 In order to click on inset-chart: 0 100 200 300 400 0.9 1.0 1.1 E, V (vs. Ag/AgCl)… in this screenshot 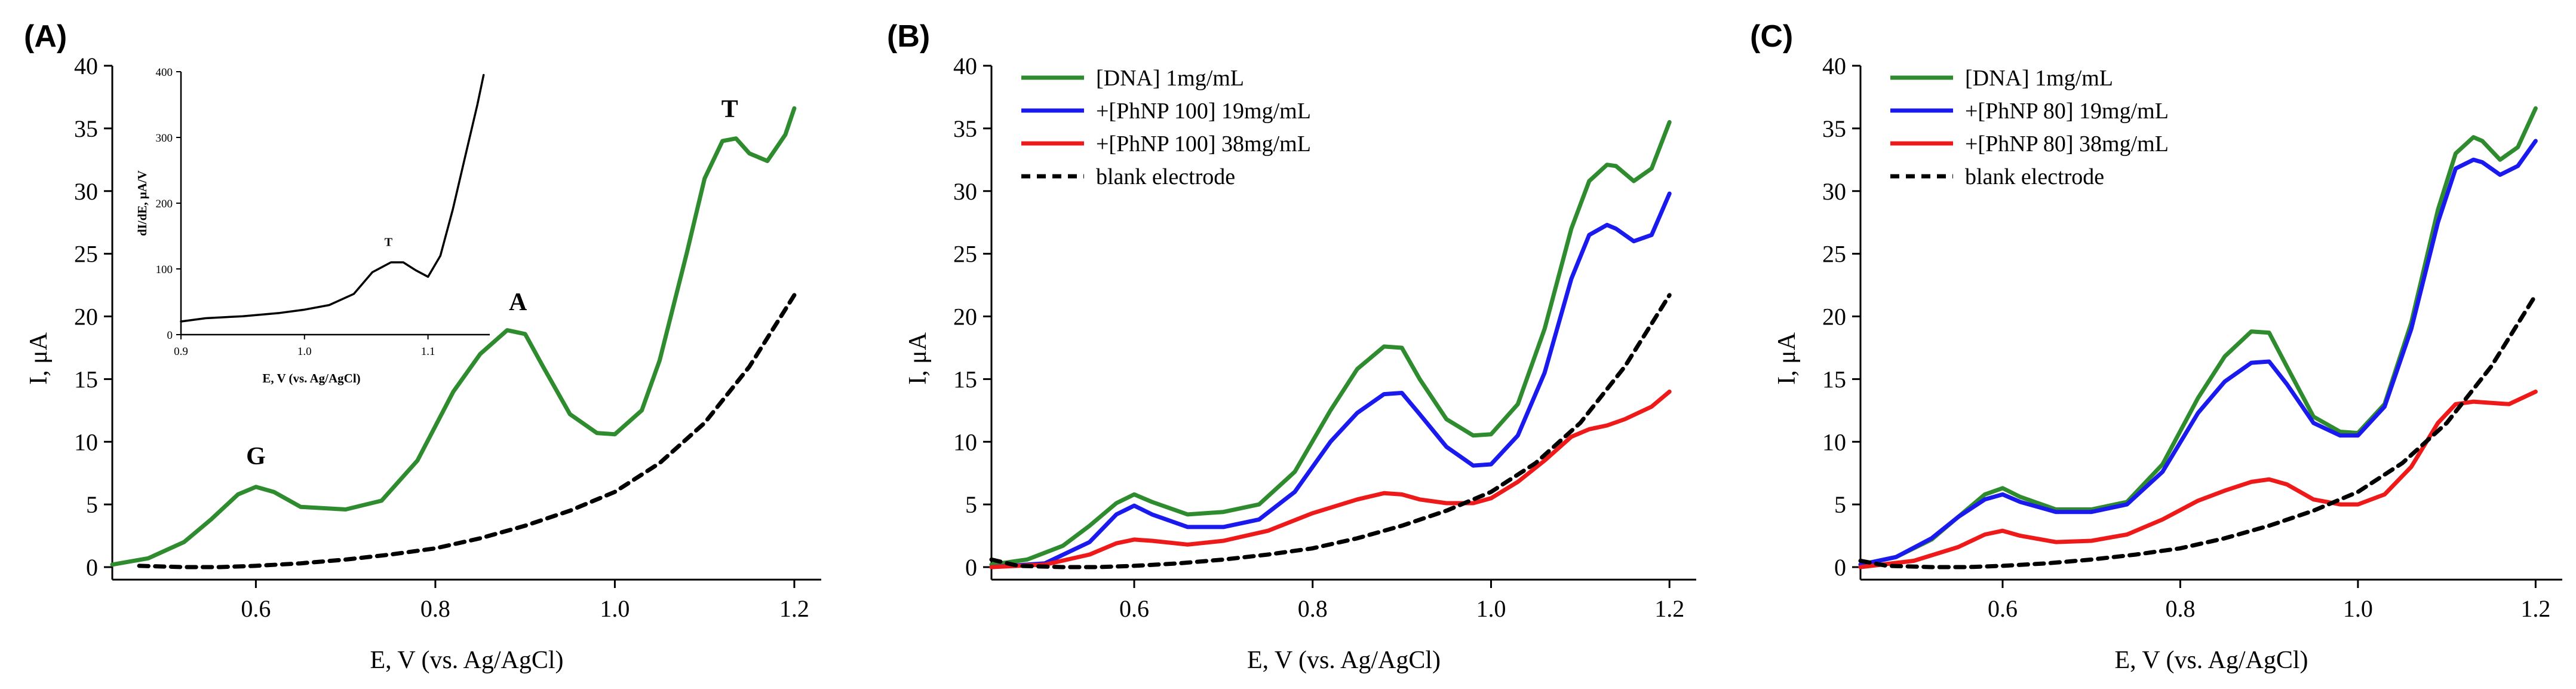, I will do `click(312, 225)`.